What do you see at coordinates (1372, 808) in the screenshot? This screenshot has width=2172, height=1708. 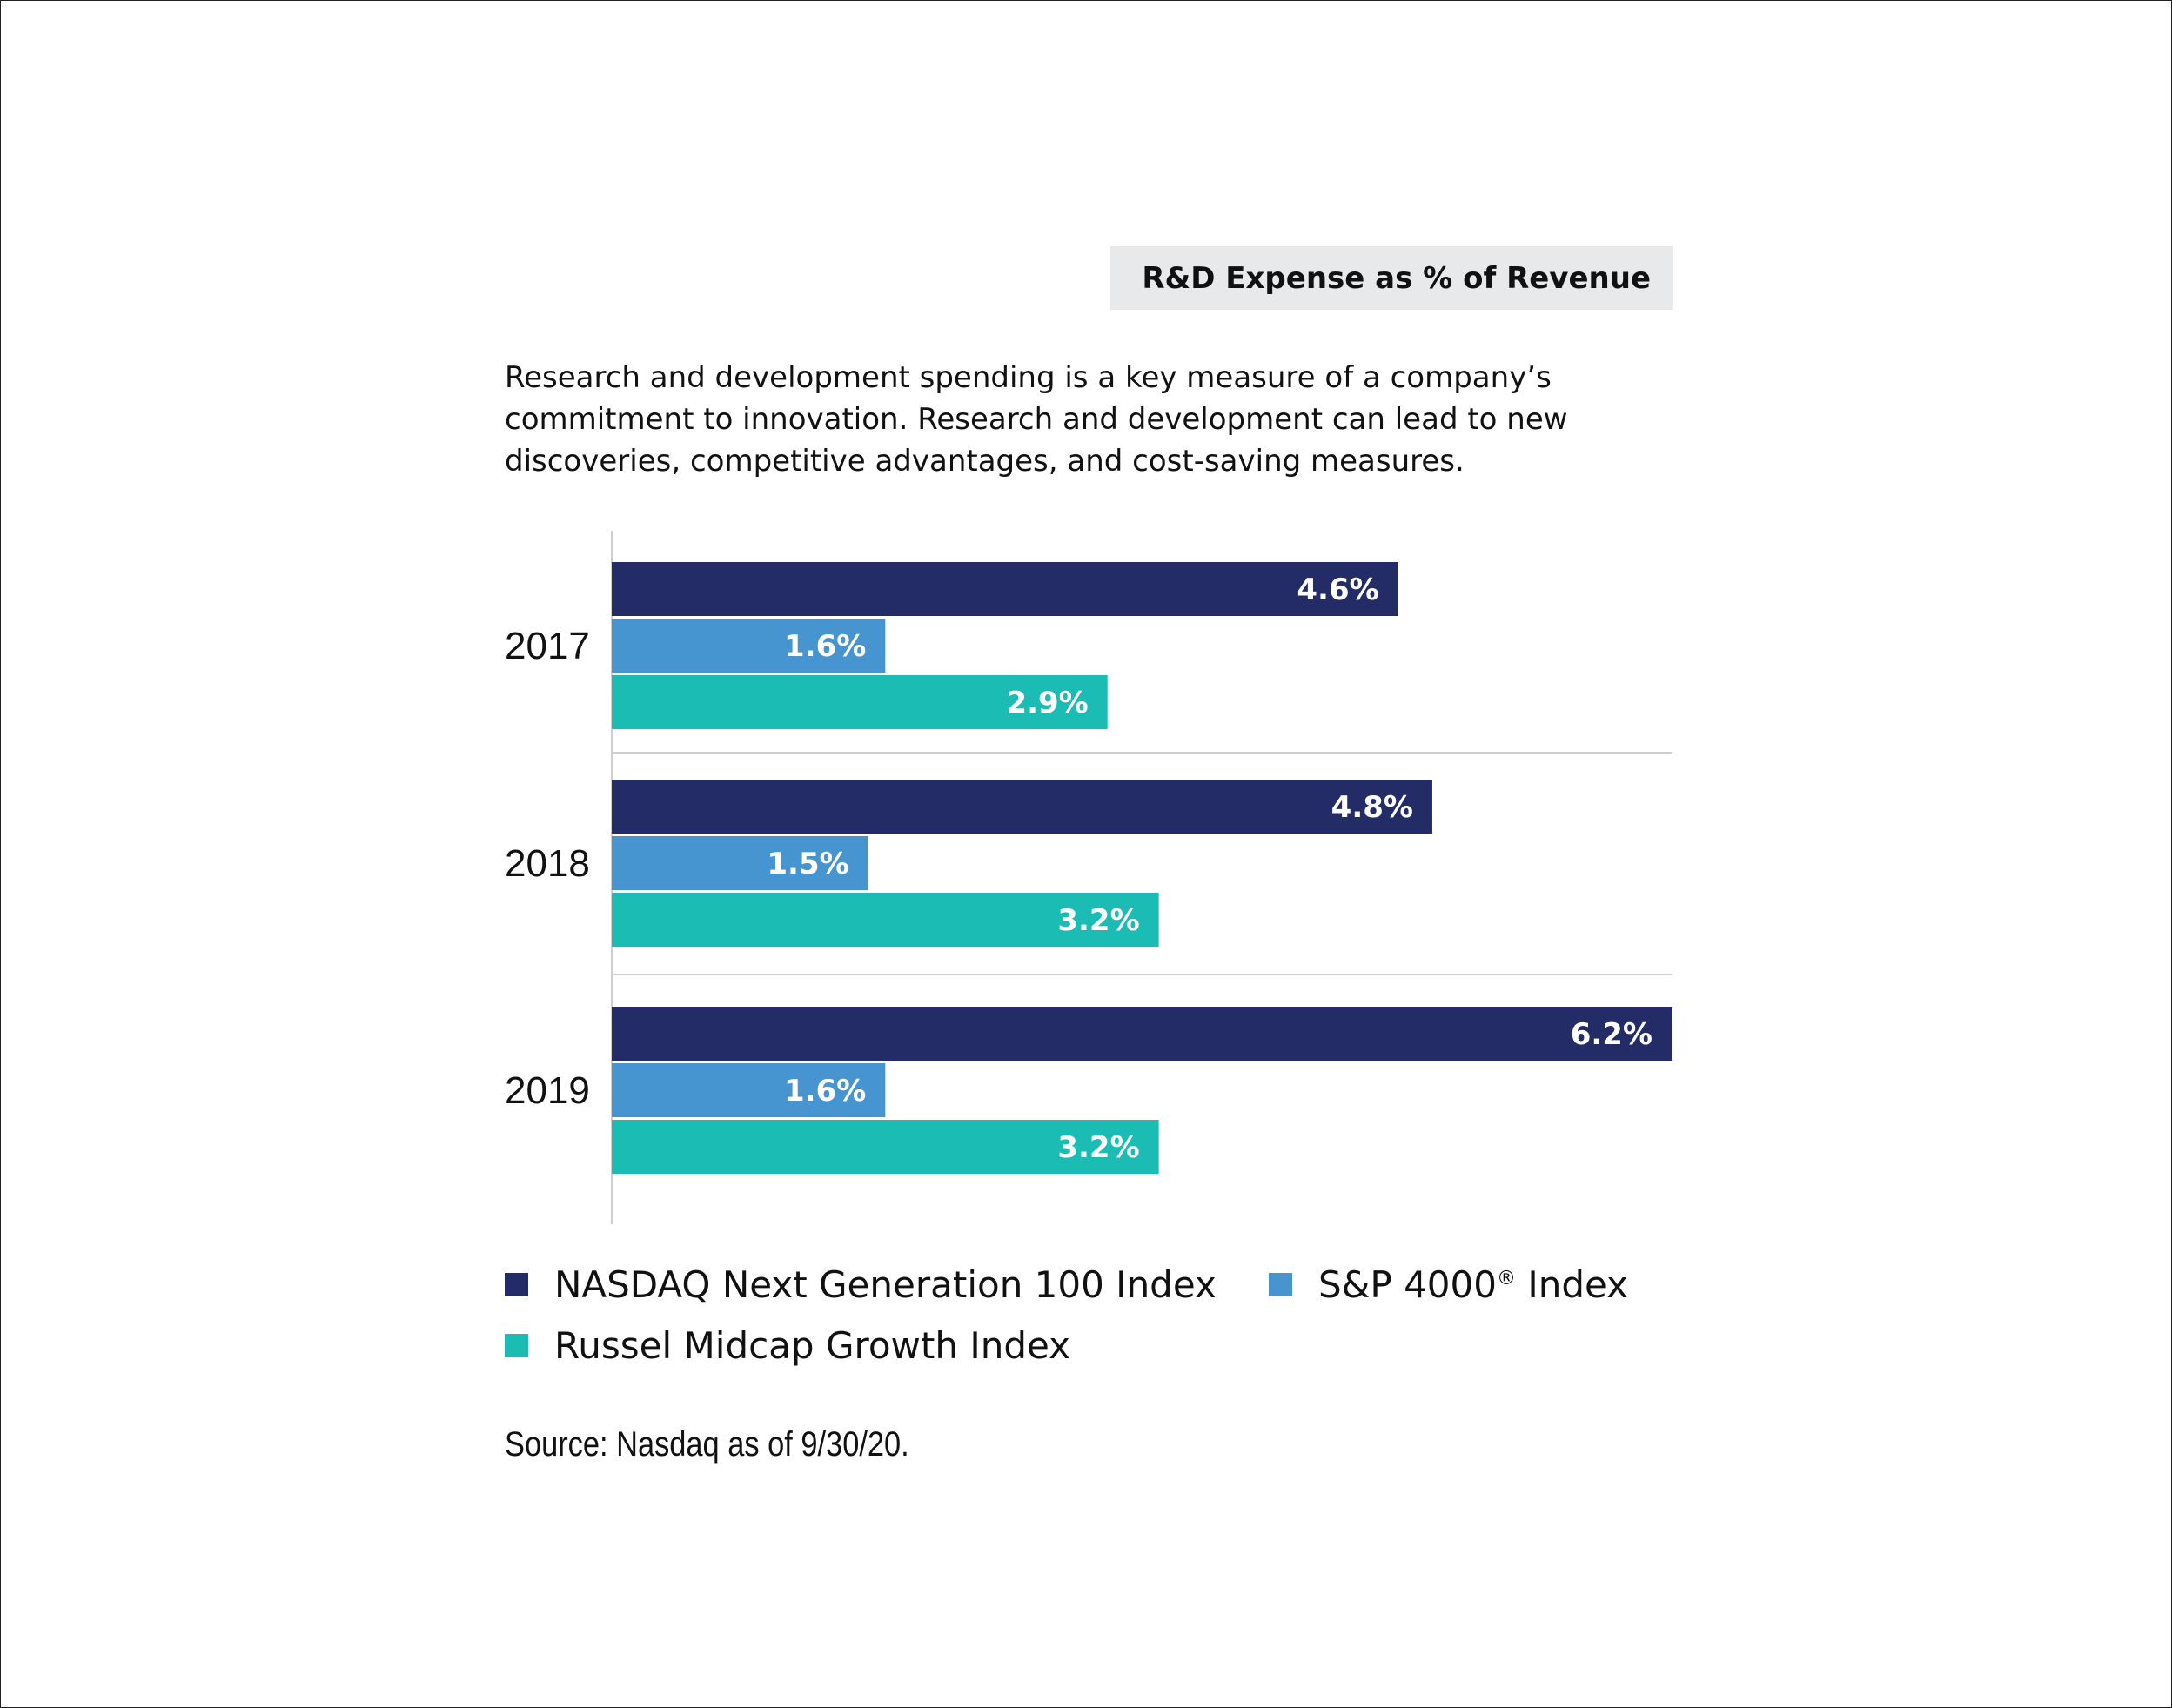 I see `bar-value-label: 4.8%` at bounding box center [1372, 808].